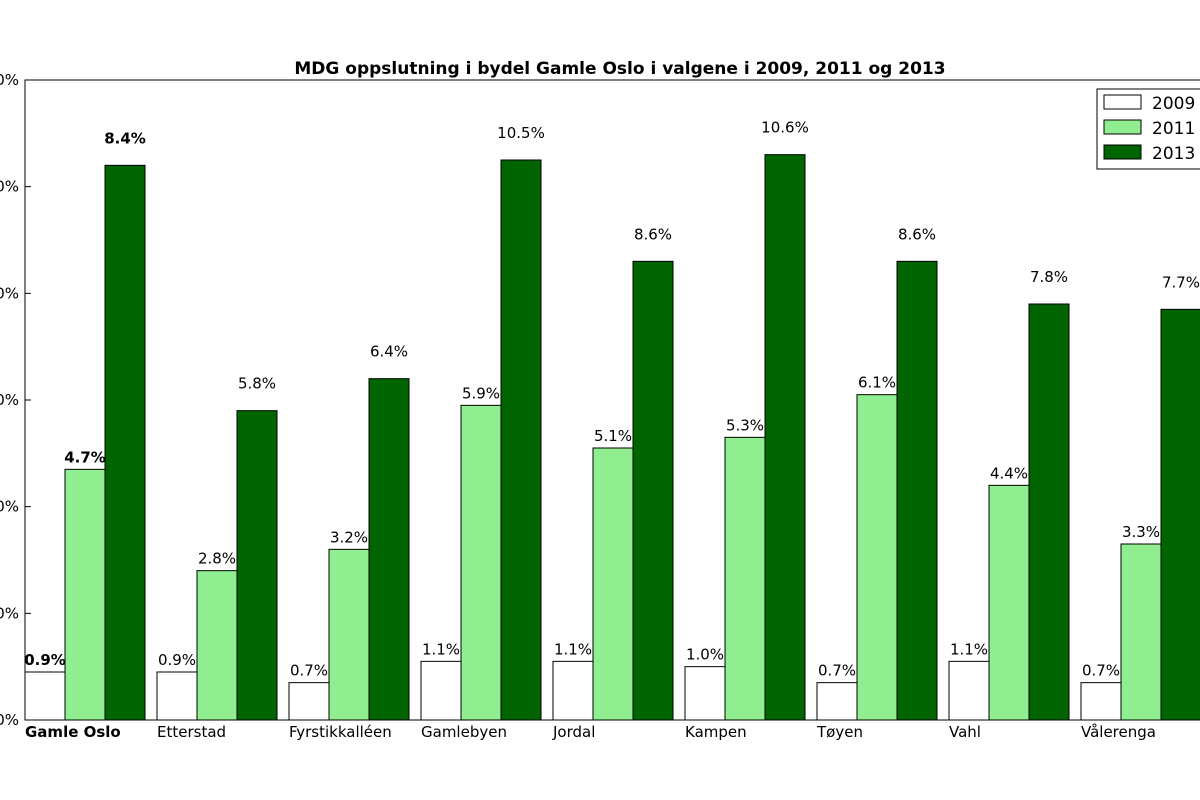 Image resolution: width=1200 pixels, height=800 pixels. I want to click on value-label-2013-3: 6.4%, so click(389, 352).